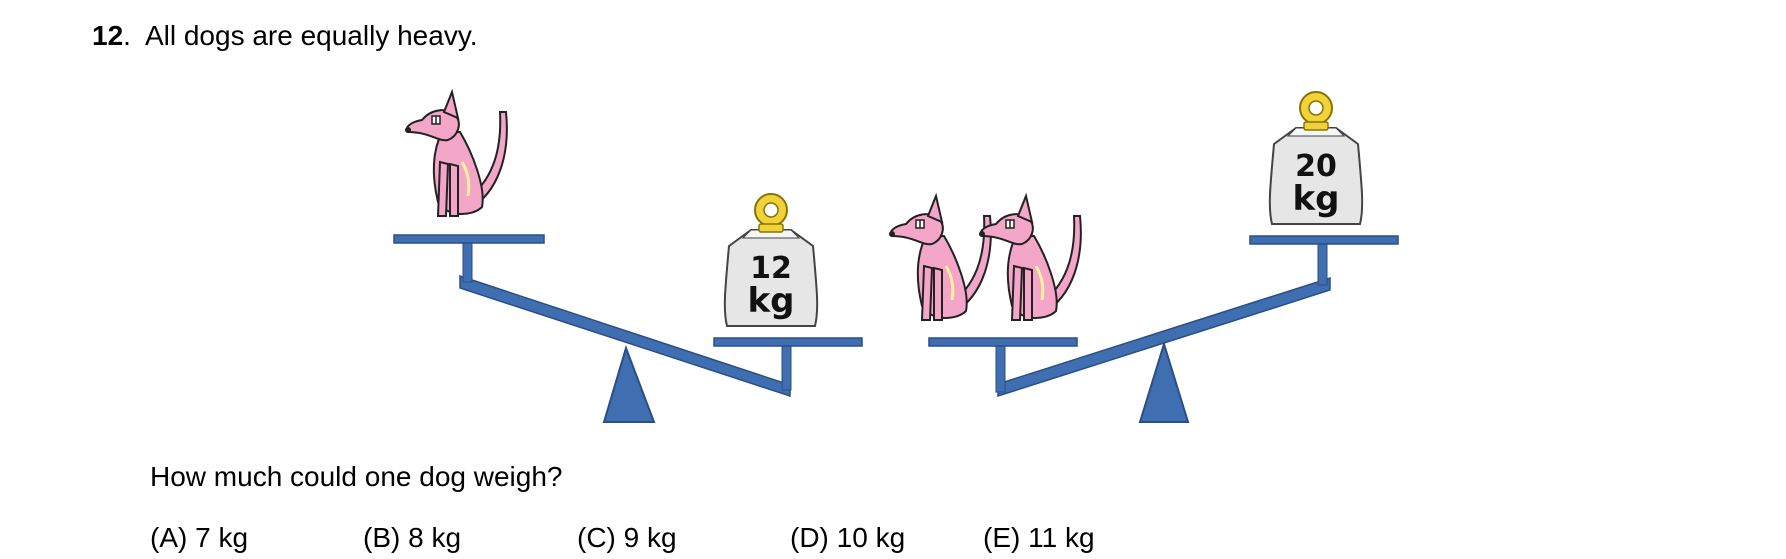  What do you see at coordinates (1039, 537) in the screenshot?
I see `answer-option-e: (E) 11 kg` at bounding box center [1039, 537].